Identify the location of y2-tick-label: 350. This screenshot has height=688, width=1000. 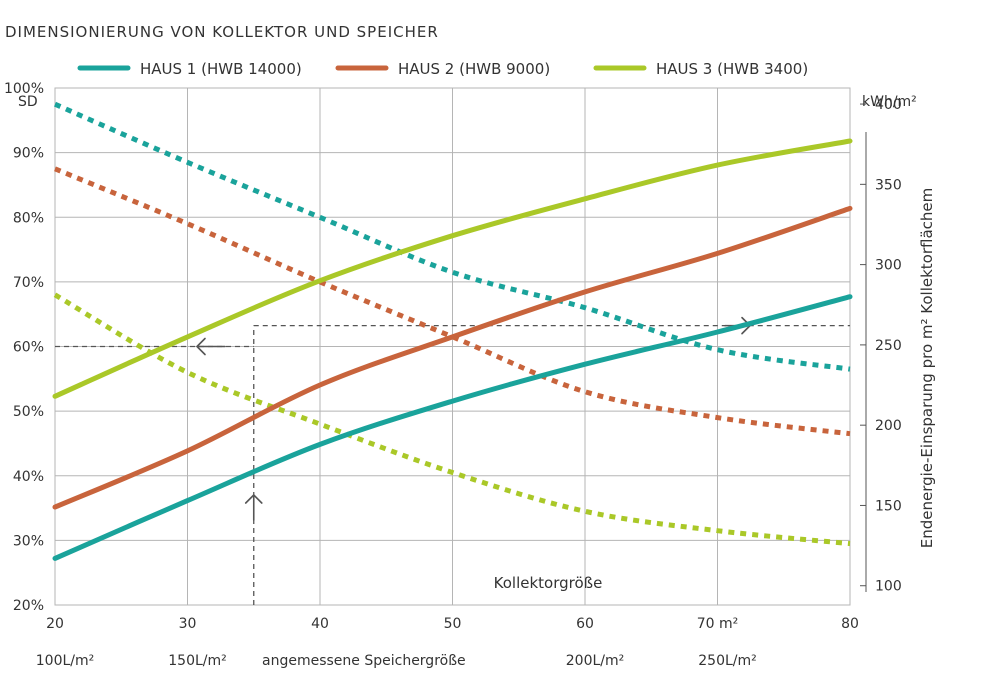
(888, 185).